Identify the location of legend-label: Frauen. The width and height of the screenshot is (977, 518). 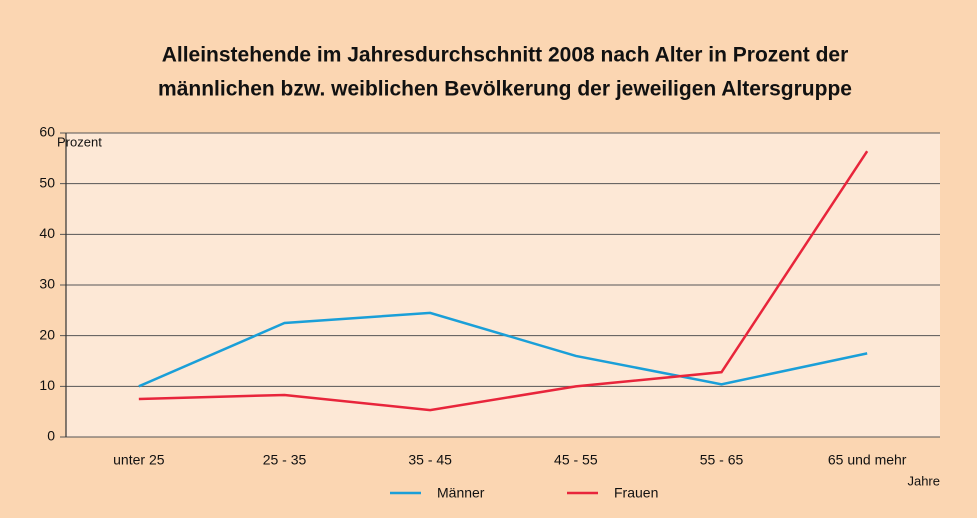
(636, 493).